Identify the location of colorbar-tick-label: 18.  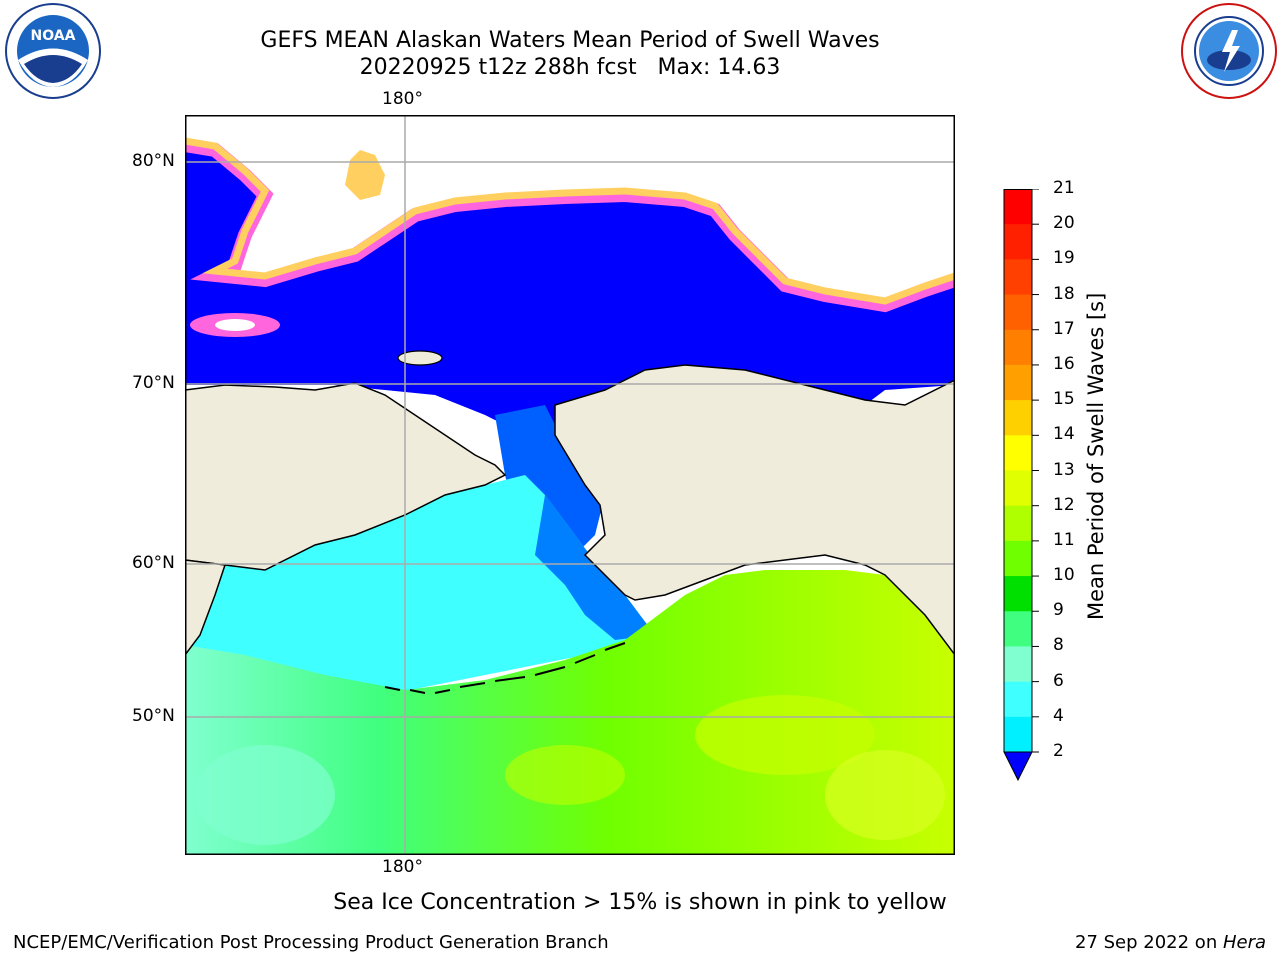
(1064, 293).